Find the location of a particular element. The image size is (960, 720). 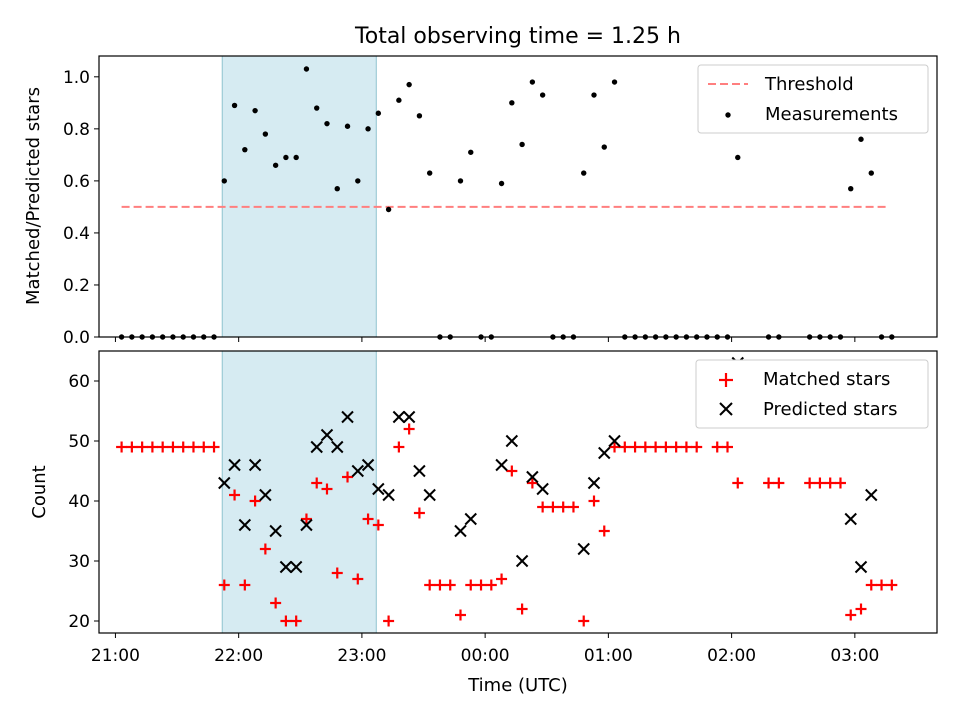

top-panel-legend-box is located at coordinates (813, 99).